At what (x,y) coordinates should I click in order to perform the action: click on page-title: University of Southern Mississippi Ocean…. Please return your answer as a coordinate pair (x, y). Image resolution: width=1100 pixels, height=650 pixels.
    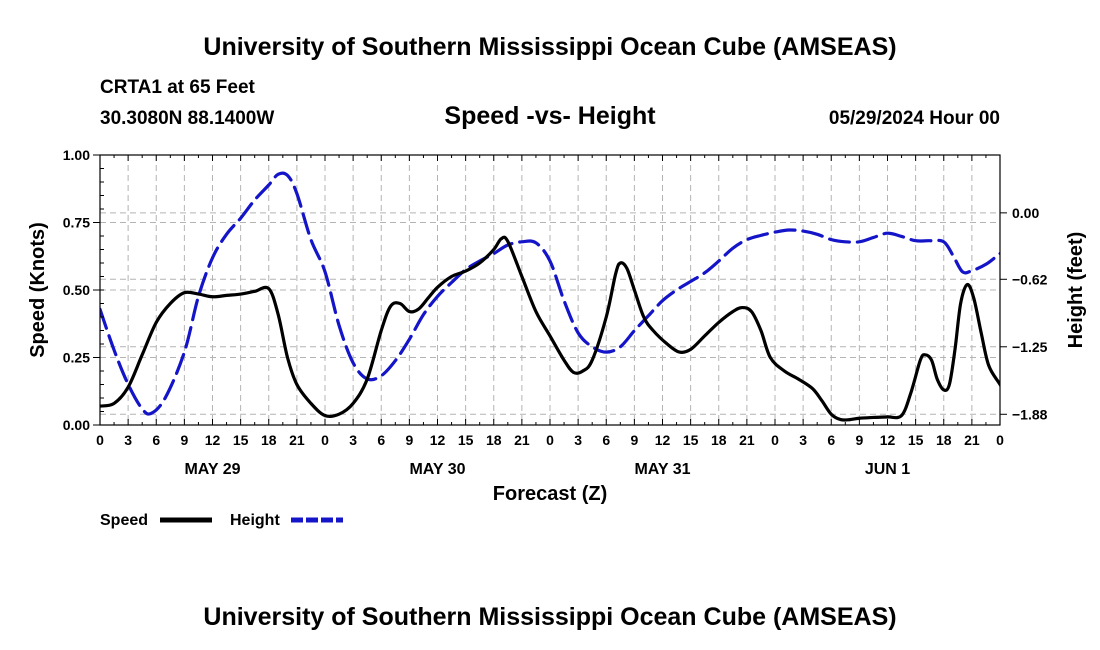
    Looking at the image, I should click on (549, 47).